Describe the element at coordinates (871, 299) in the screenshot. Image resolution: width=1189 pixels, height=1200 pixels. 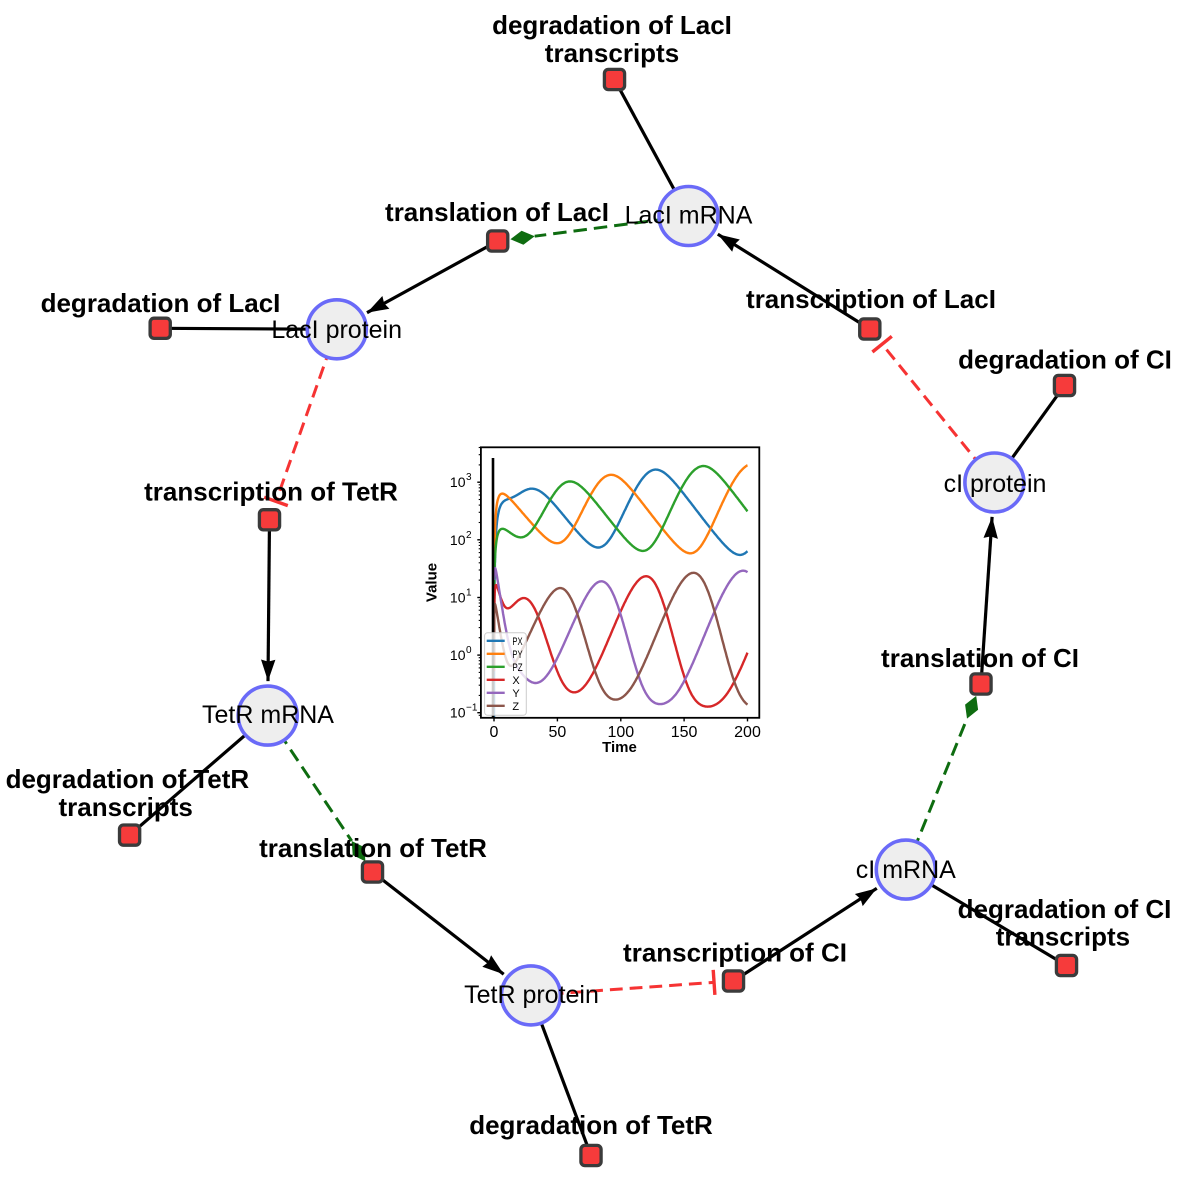
I see `svg-text: transcription of LacI` at that location.